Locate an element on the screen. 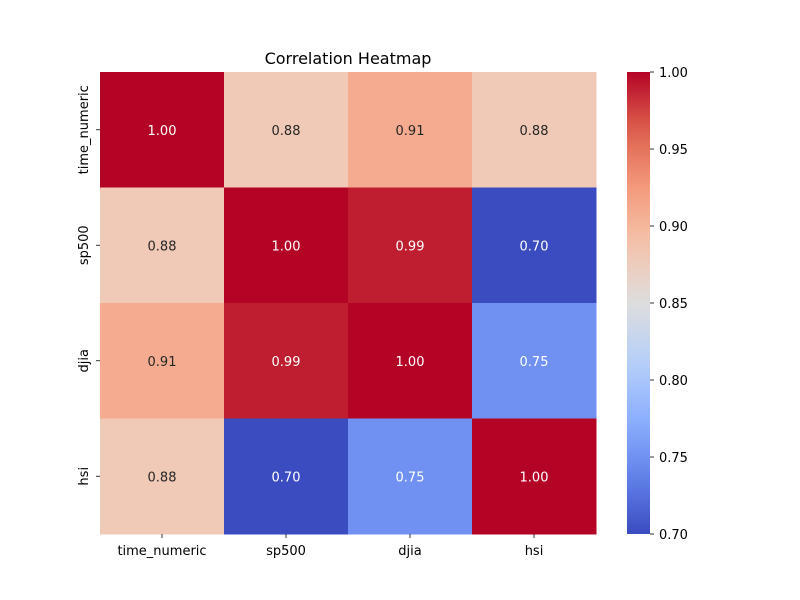 The image size is (800, 600). cell-value-label-2-2: 1.00 is located at coordinates (410, 362).